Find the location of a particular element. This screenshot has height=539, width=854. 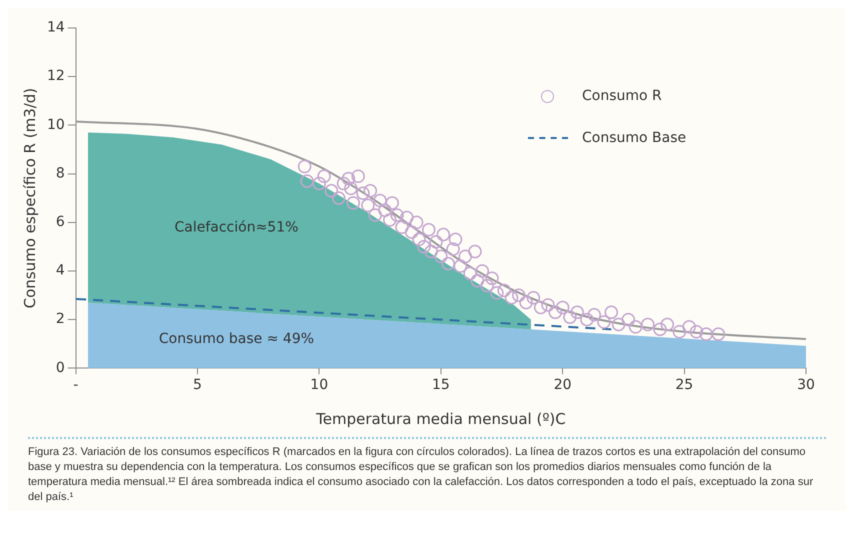

x-tick-label: 20 is located at coordinates (563, 385).